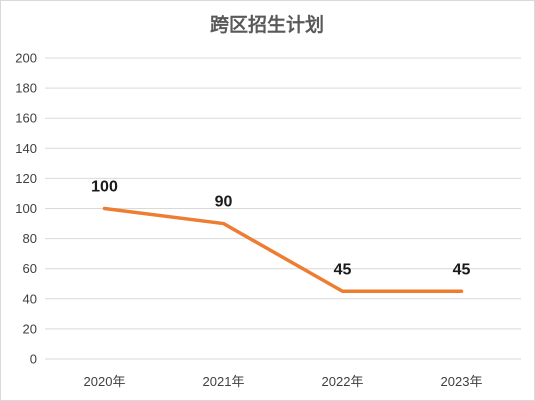 Image resolution: width=535 pixels, height=401 pixels. I want to click on y-tick-label: 40, so click(30, 298).